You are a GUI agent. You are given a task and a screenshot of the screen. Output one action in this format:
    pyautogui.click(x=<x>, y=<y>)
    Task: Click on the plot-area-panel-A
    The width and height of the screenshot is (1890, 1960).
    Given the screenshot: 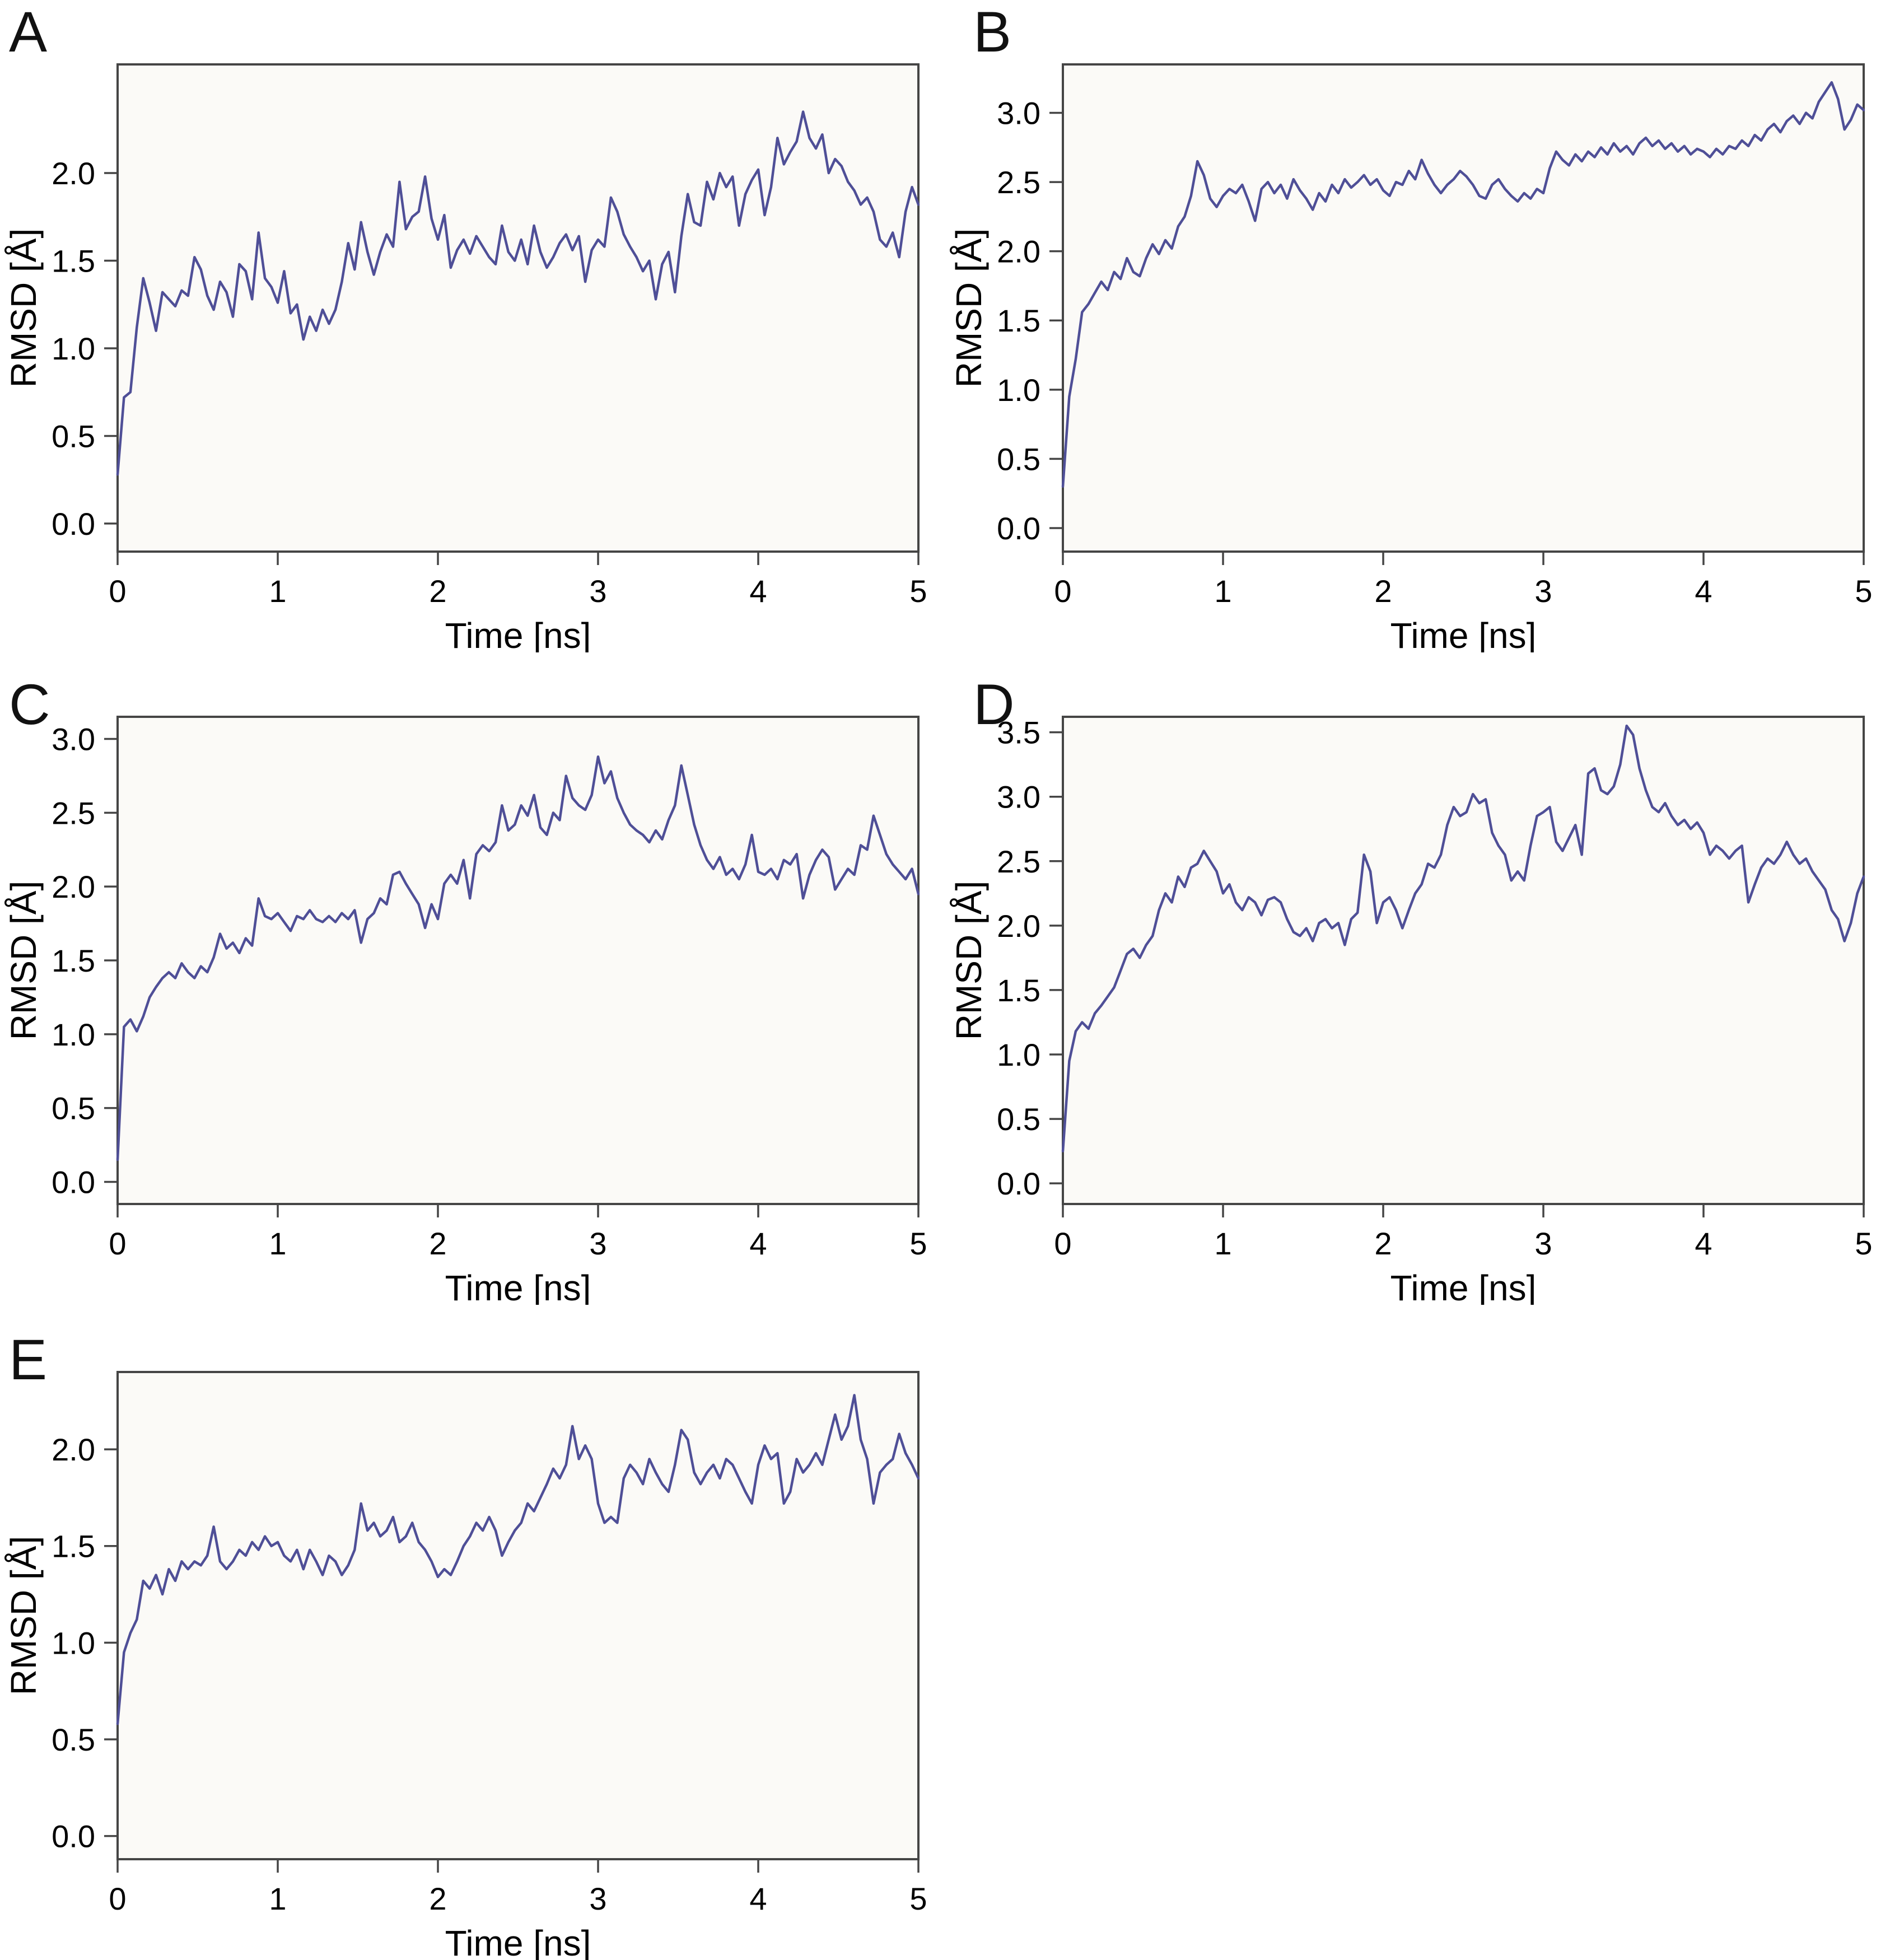 What is the action you would take?
    pyautogui.click(x=518, y=308)
    